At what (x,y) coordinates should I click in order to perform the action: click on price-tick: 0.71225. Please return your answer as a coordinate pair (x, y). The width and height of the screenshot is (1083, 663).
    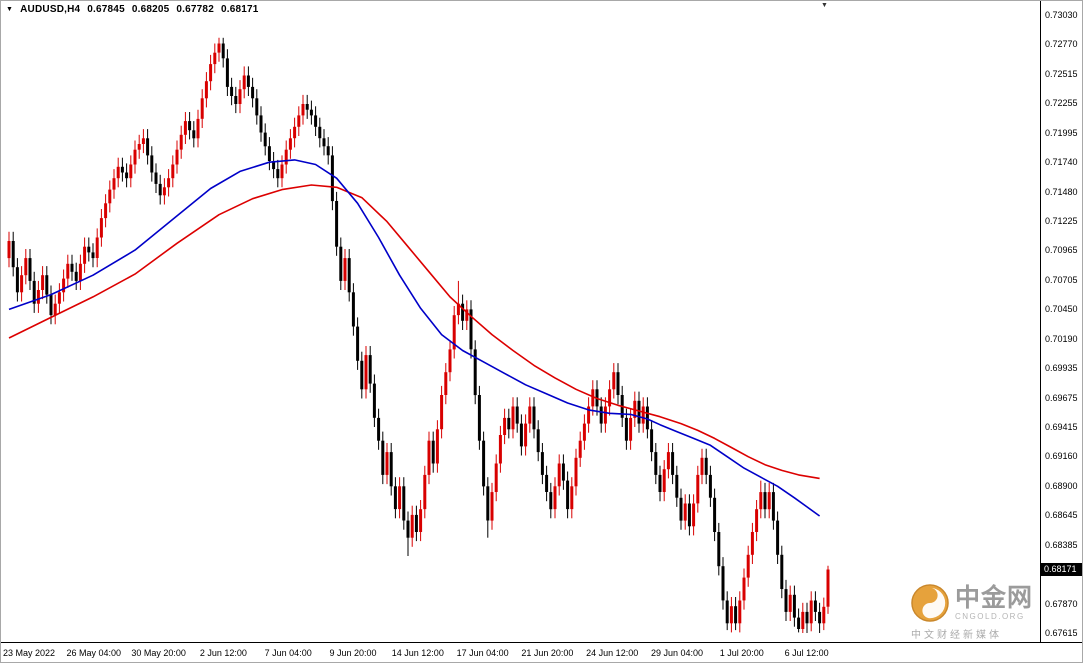
    Looking at the image, I should click on (1061, 221).